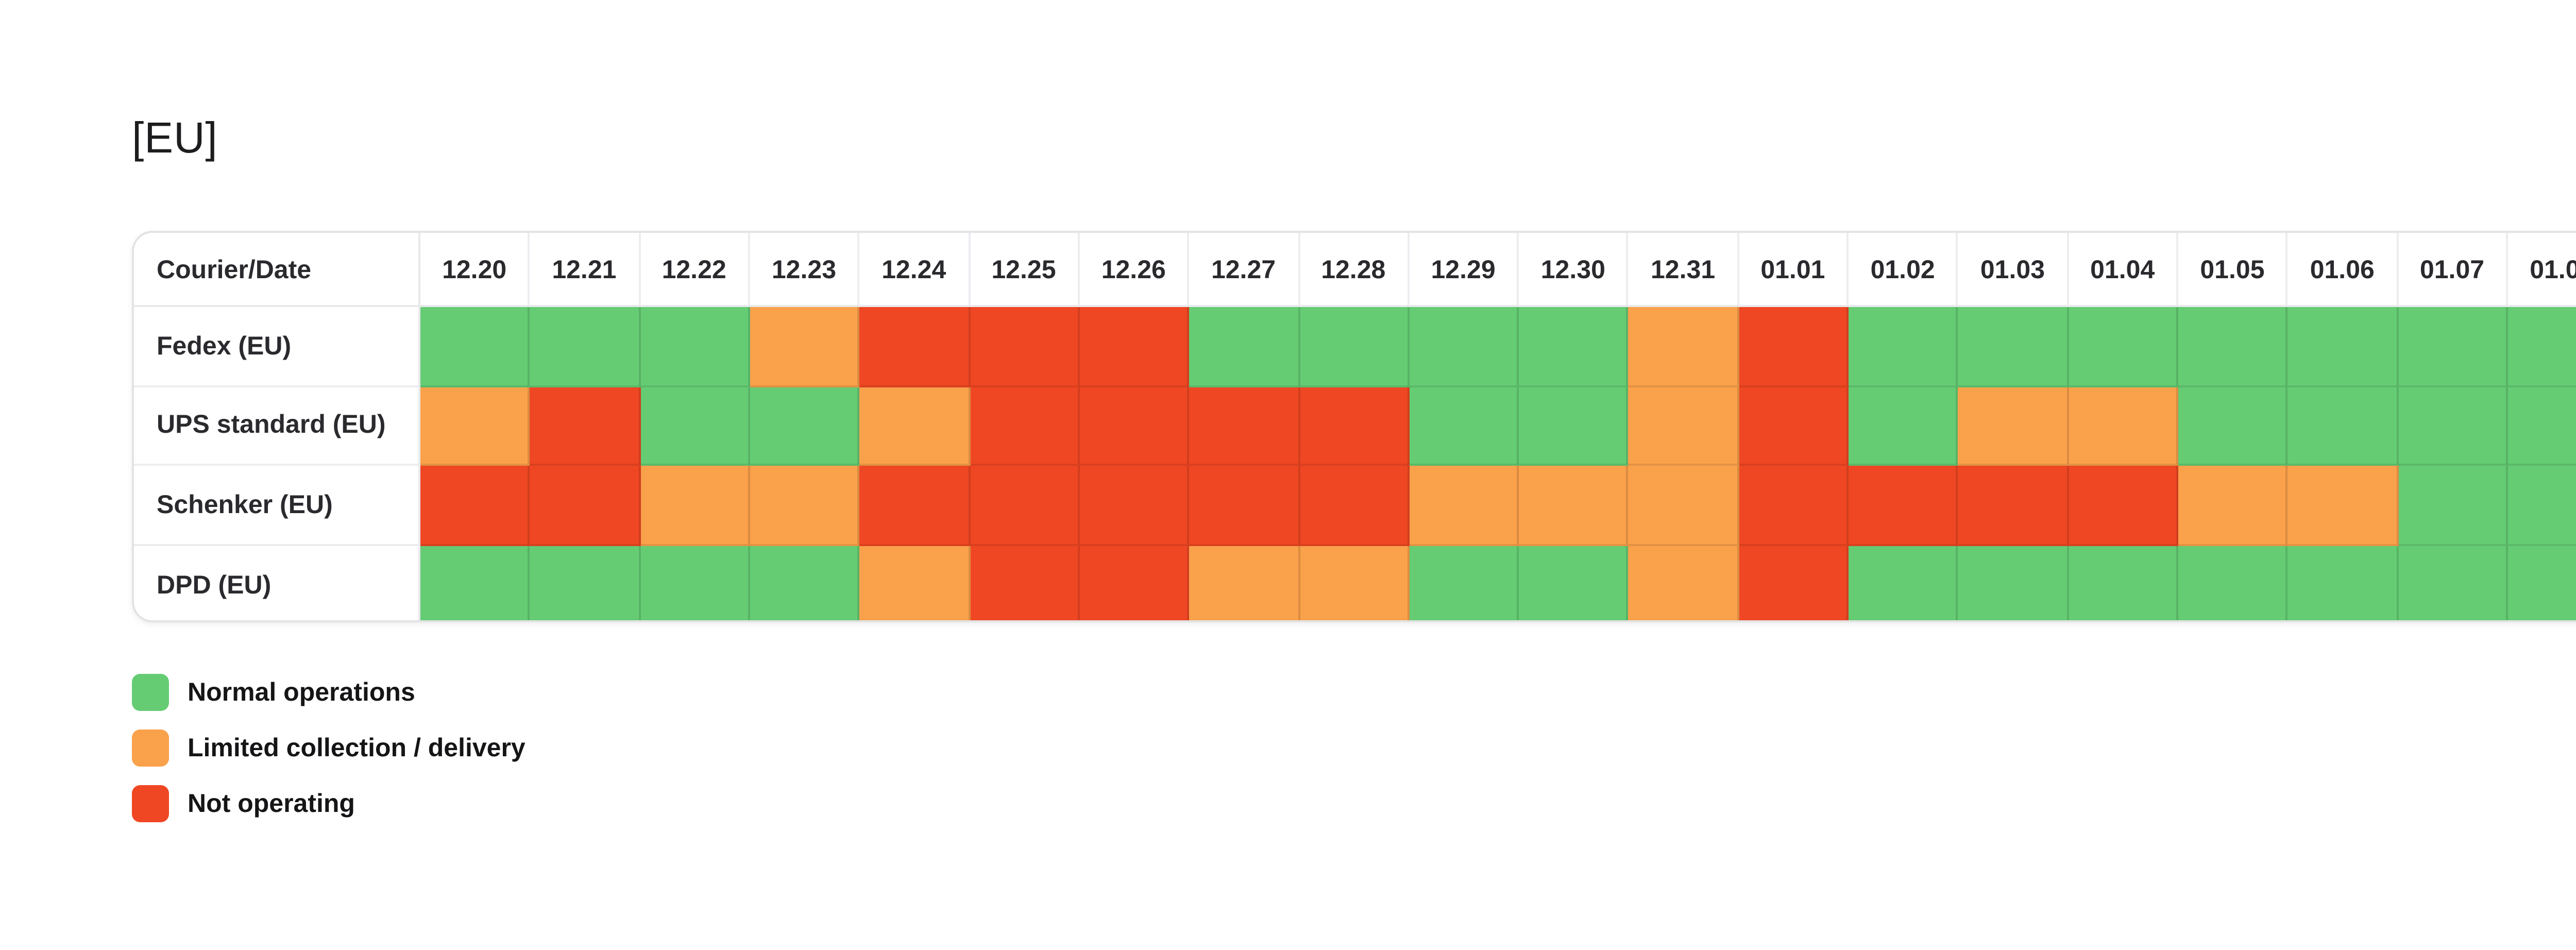  What do you see at coordinates (2233, 270) in the screenshot?
I see `date-header-cell: 01.05` at bounding box center [2233, 270].